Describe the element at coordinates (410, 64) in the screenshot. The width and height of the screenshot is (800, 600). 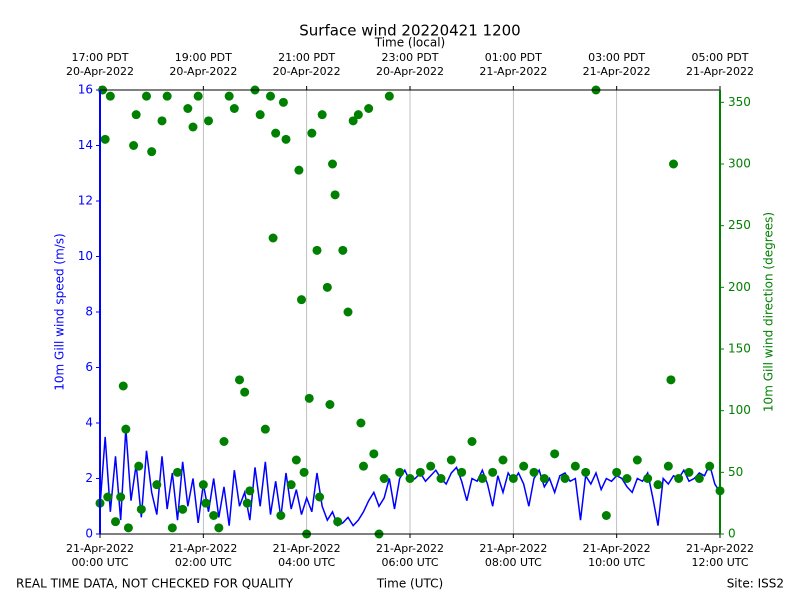
I see `x2-tick-label: 23:00 PDT 20-Apr-2022` at that location.